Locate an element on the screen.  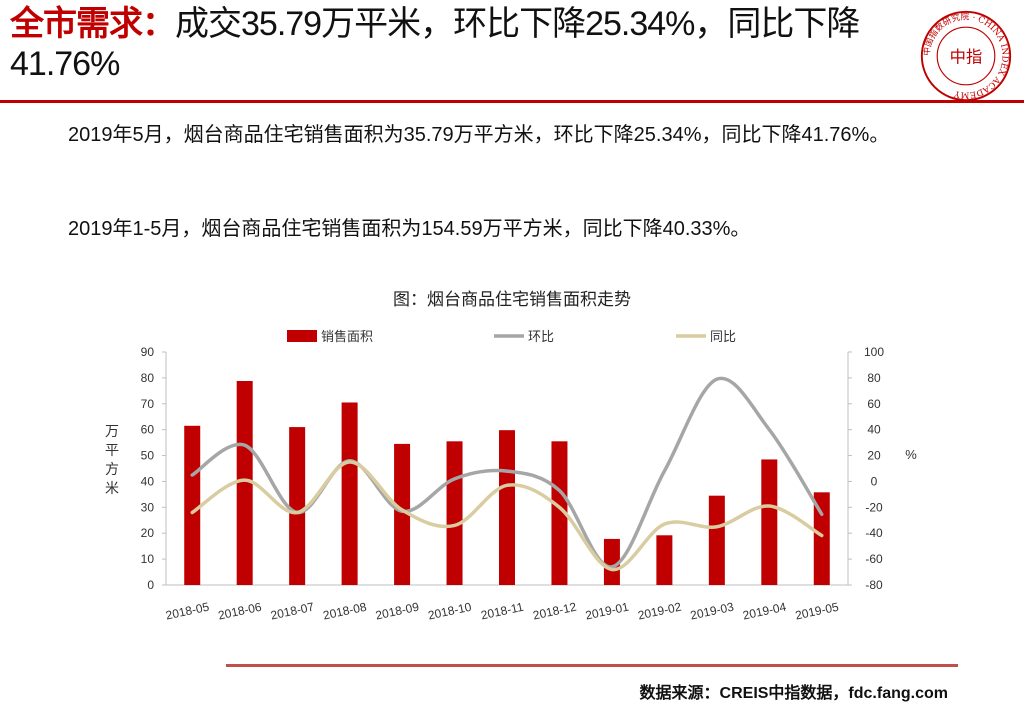
right-tick-label: 20 is located at coordinates (874, 456).